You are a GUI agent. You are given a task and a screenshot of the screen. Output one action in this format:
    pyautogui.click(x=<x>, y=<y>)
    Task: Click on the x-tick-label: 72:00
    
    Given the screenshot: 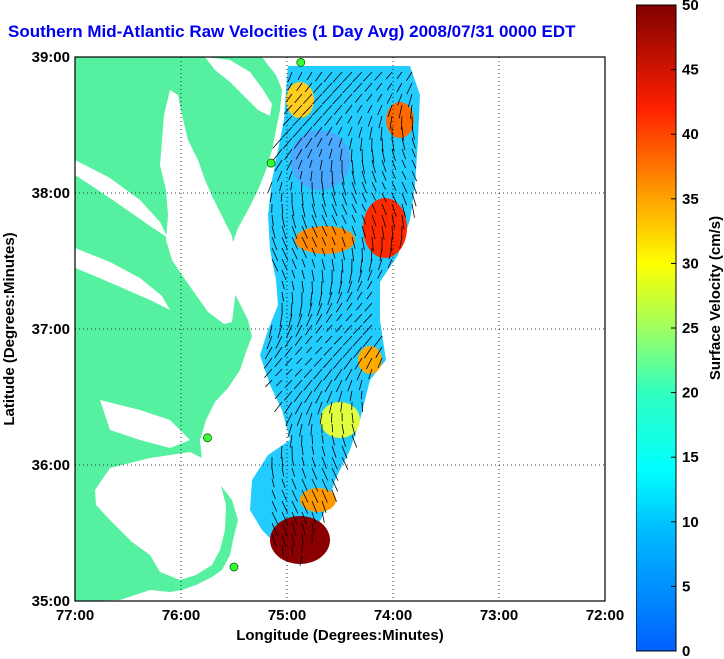 What is the action you would take?
    pyautogui.click(x=605, y=615)
    